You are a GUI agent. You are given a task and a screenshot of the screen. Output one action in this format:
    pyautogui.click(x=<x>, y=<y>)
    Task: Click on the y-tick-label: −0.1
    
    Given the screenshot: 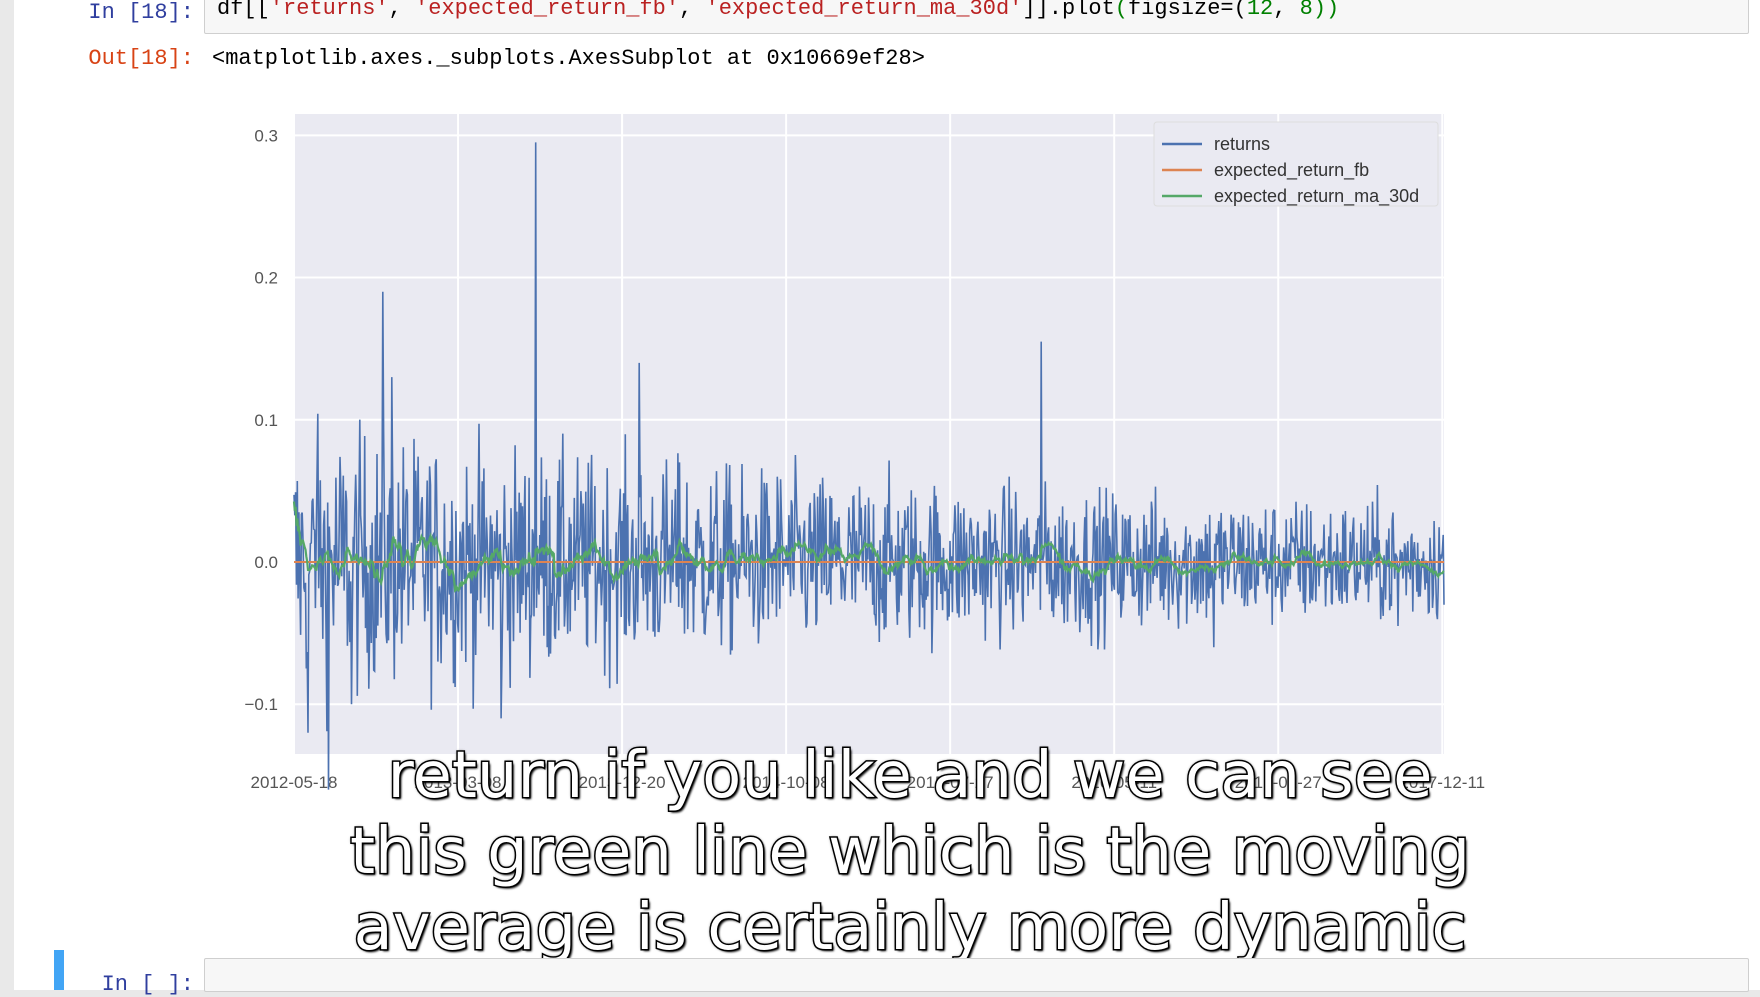 What is the action you would take?
    pyautogui.click(x=261, y=704)
    